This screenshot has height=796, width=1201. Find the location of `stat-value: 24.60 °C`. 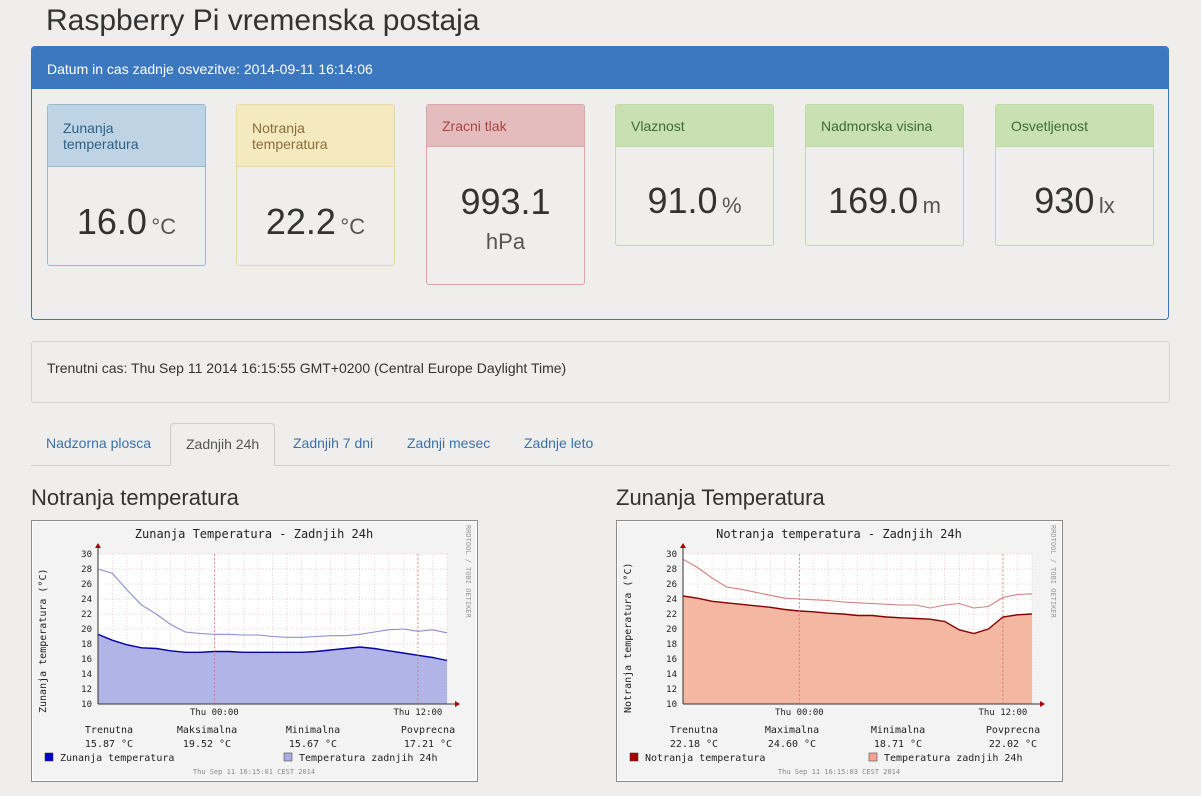

stat-value: 24.60 °C is located at coordinates (792, 744).